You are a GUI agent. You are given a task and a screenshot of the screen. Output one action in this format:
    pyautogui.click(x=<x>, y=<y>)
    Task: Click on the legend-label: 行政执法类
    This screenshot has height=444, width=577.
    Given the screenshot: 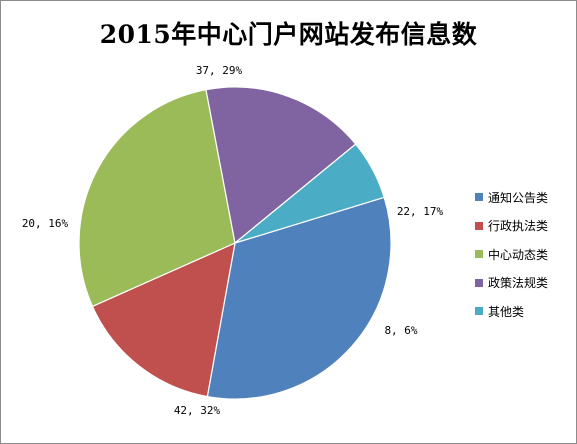 What is the action you would take?
    pyautogui.click(x=518, y=226)
    